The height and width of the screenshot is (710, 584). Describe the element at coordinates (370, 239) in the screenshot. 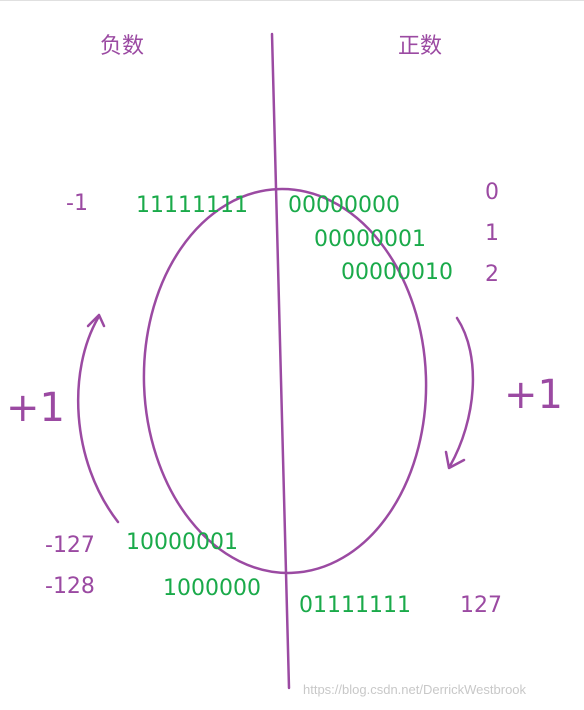

I see `binary-1: 00000001` at that location.